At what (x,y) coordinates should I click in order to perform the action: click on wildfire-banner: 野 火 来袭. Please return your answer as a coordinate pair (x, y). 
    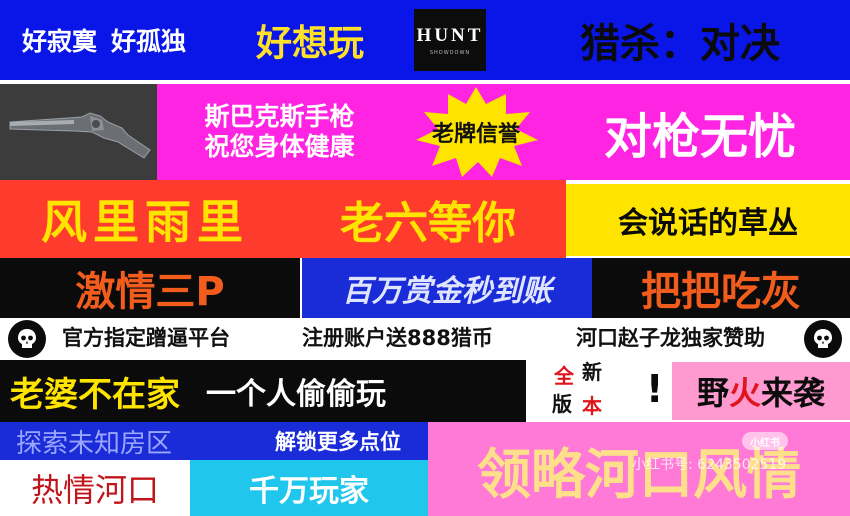
    Looking at the image, I should click on (761, 391).